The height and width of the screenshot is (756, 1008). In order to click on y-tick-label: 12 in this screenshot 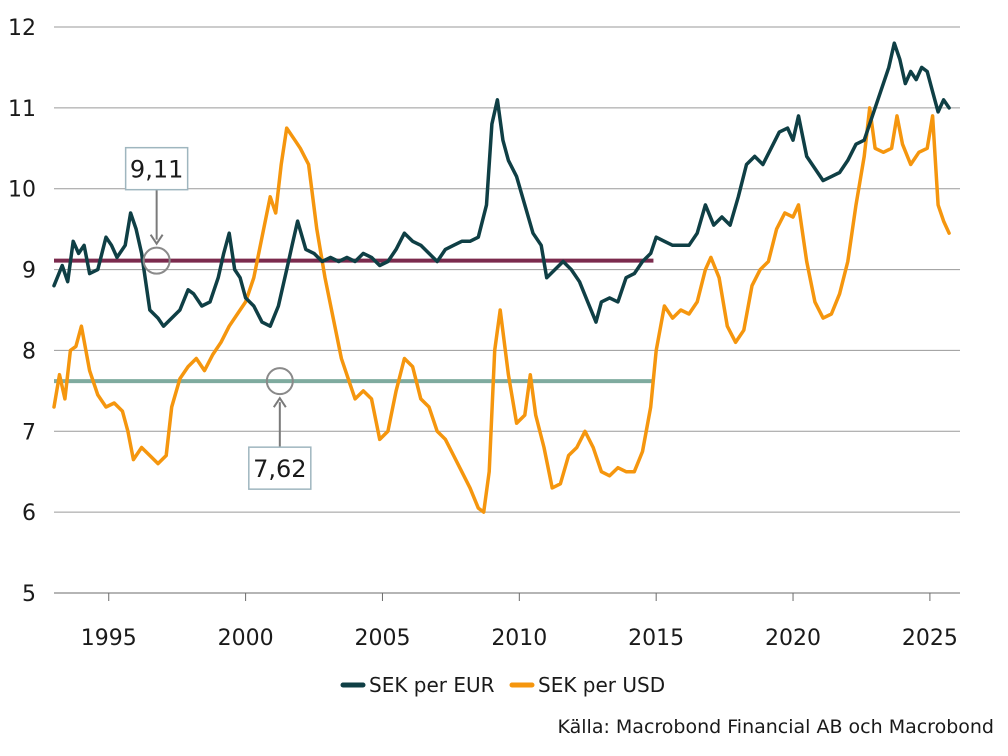, I will do `click(22, 28)`.